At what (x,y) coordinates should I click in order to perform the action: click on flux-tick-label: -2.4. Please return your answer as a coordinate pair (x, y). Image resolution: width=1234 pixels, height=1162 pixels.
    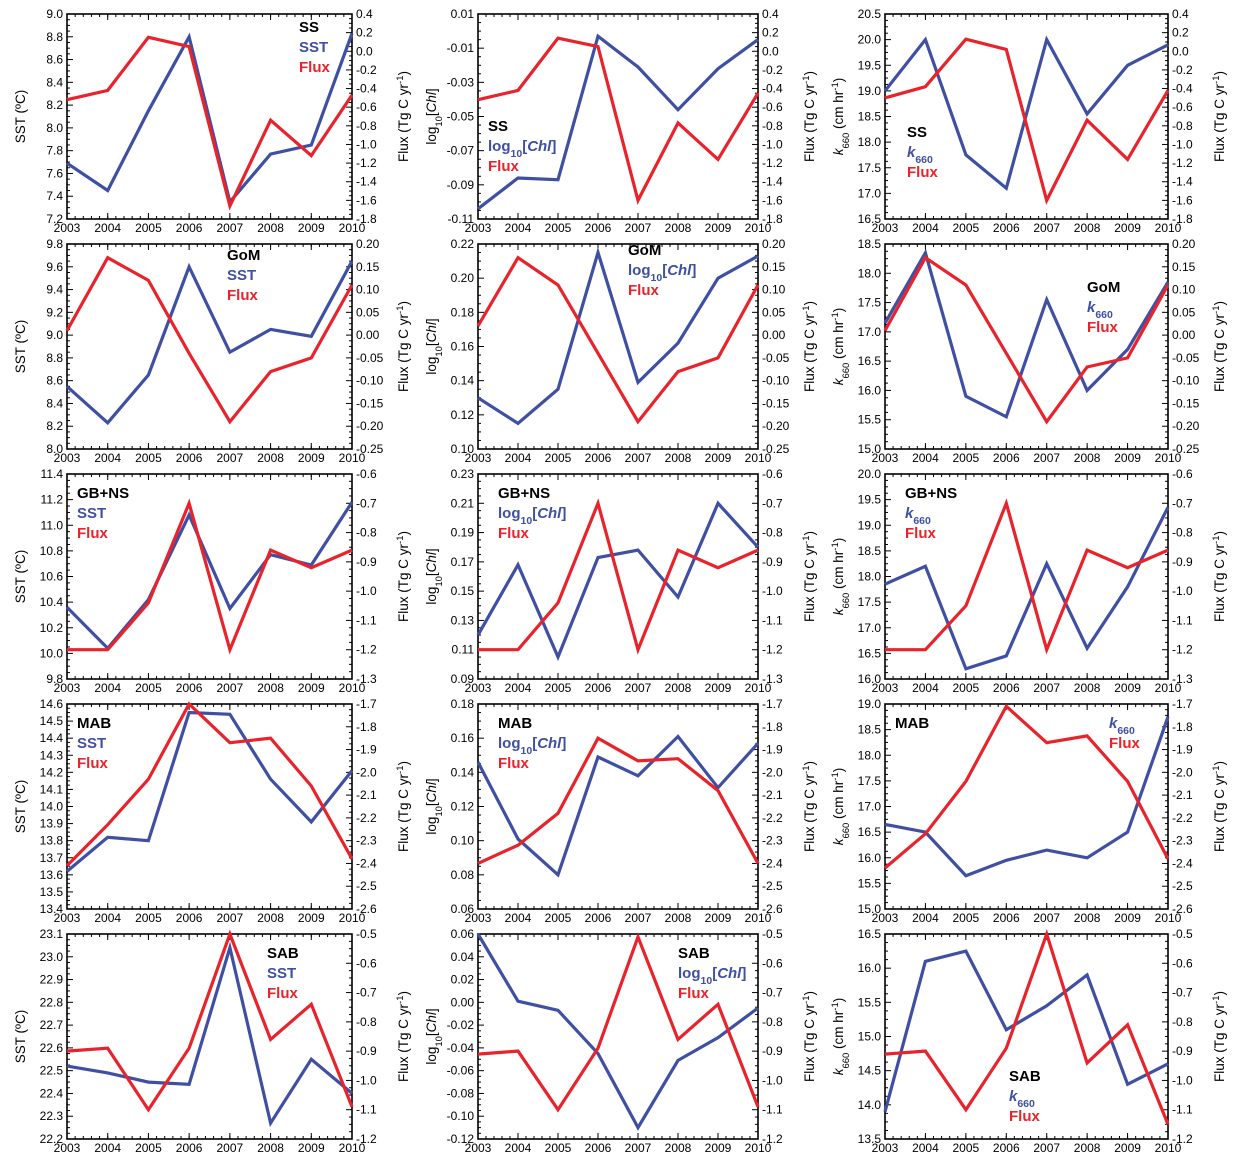
    Looking at the image, I should click on (1182, 863).